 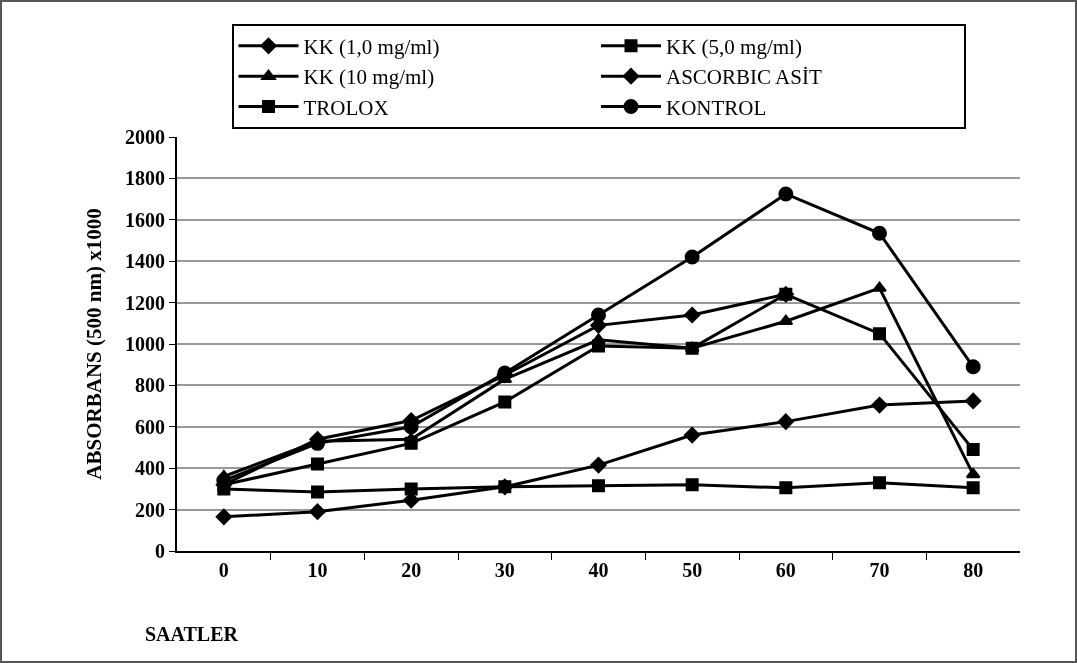 I want to click on y-tick-label: 200, so click(x=150, y=509).